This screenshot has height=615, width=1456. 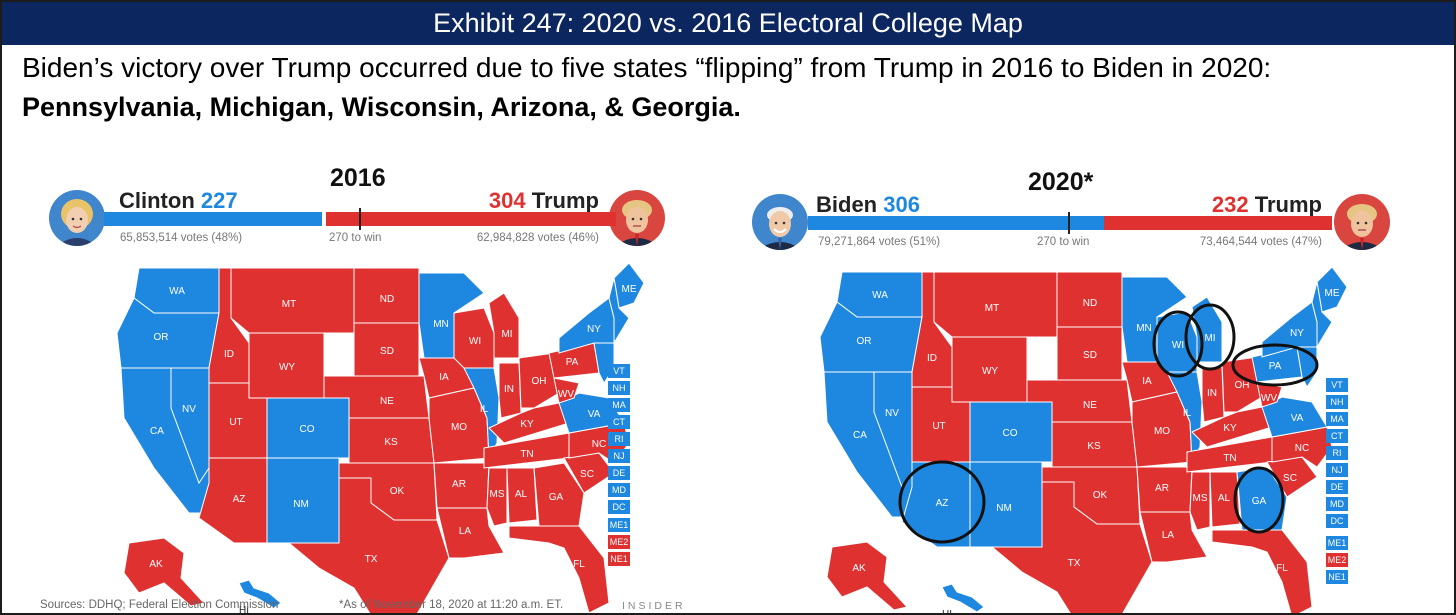 What do you see at coordinates (1302, 448) in the screenshot?
I see `state-label-nc: NC` at bounding box center [1302, 448].